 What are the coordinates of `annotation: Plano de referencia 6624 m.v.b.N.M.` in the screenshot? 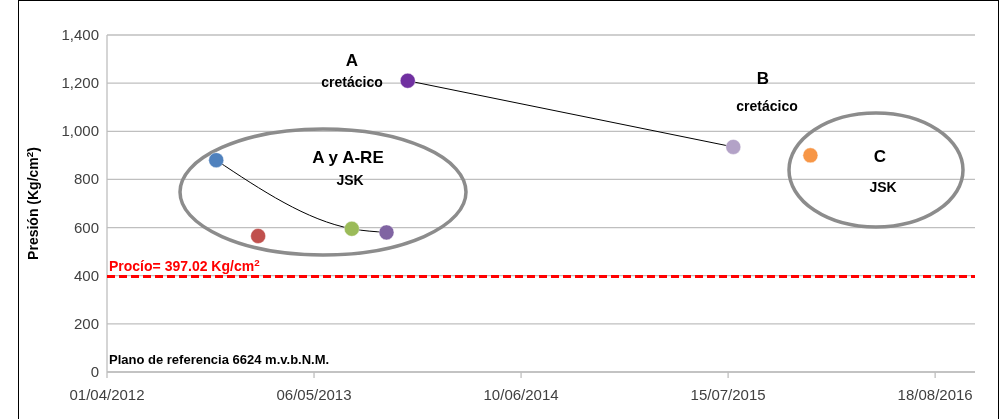 It's located at (219, 359).